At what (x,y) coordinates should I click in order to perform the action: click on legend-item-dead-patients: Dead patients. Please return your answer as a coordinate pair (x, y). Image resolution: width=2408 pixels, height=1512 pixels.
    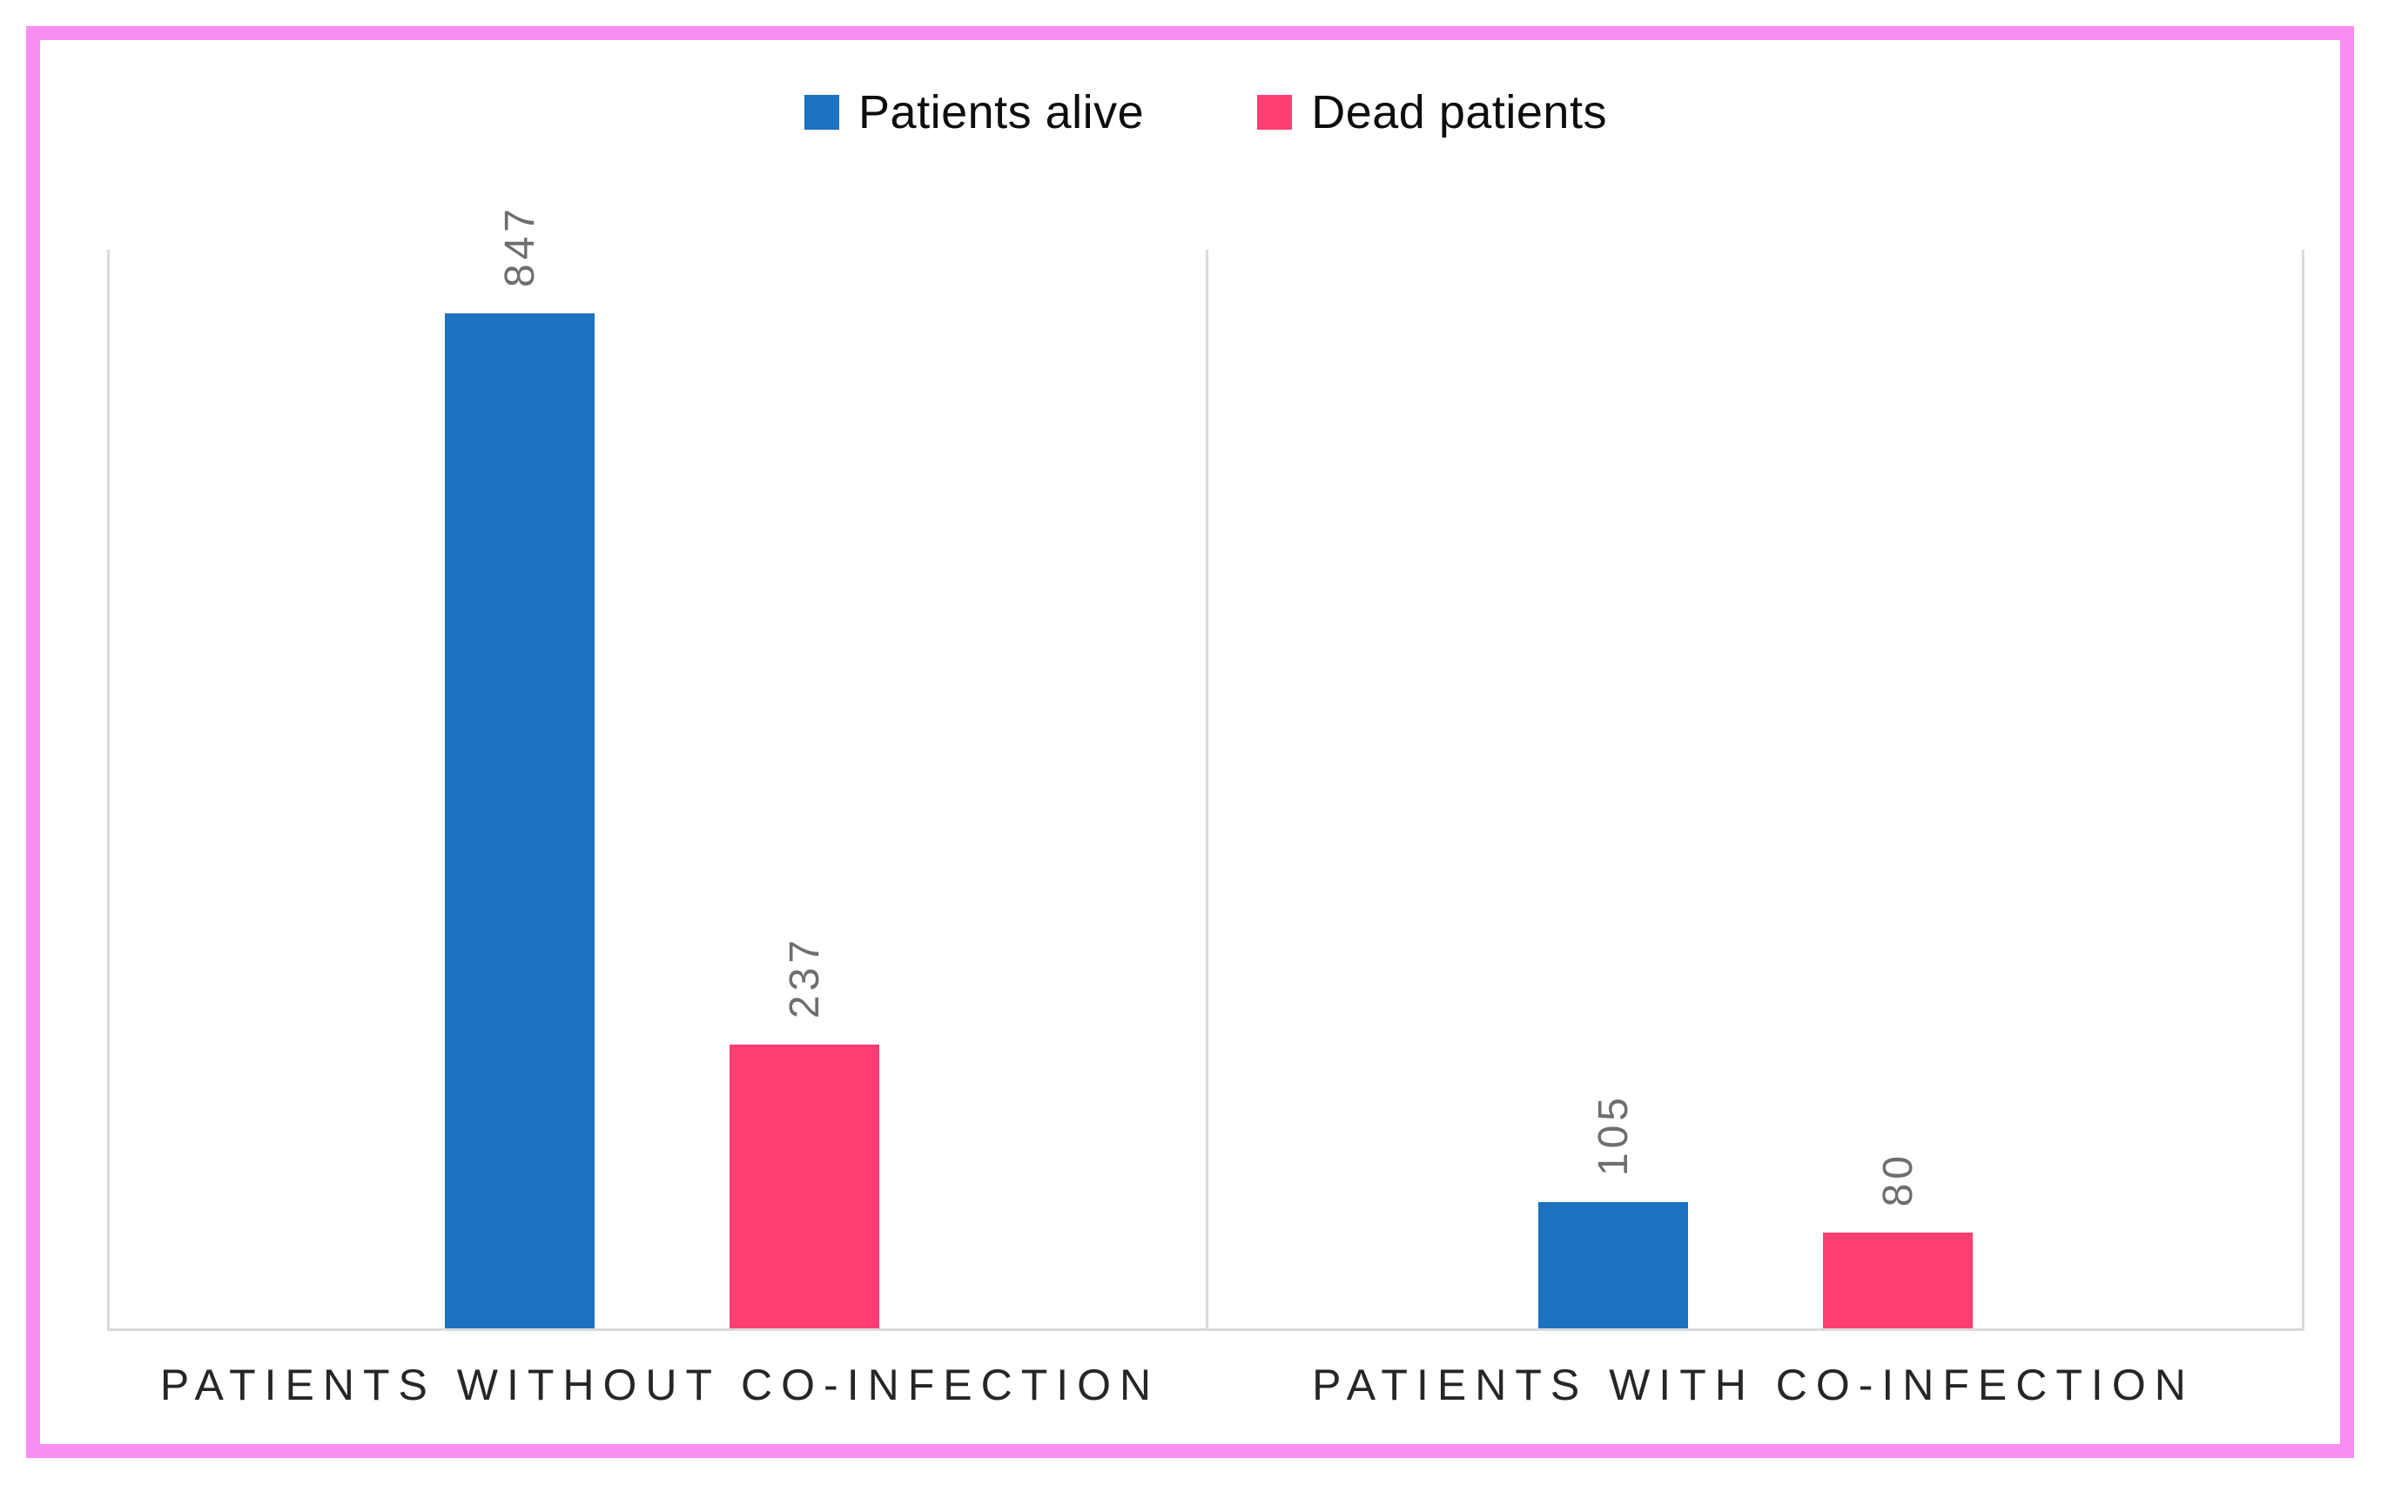
    Looking at the image, I should click on (1432, 112).